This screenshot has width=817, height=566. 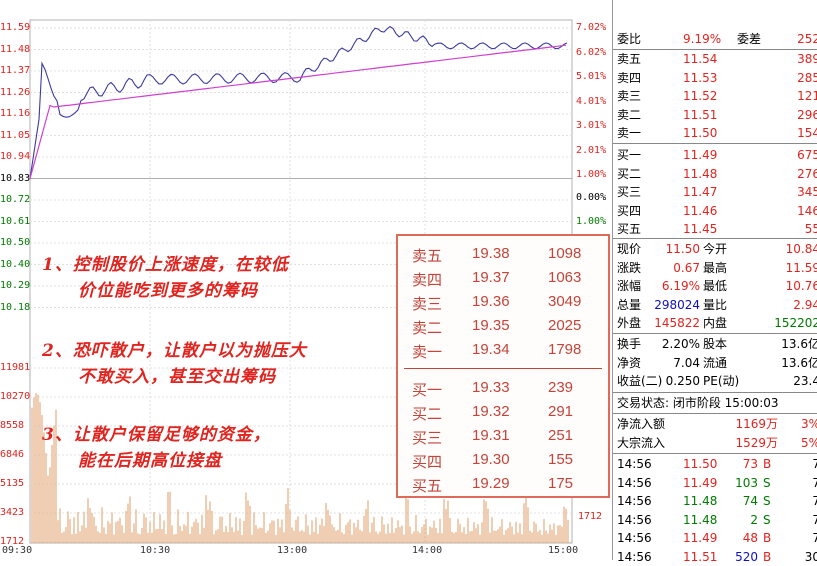 What do you see at coordinates (427, 550) in the screenshot?
I see `time-tick: 14:00` at bounding box center [427, 550].